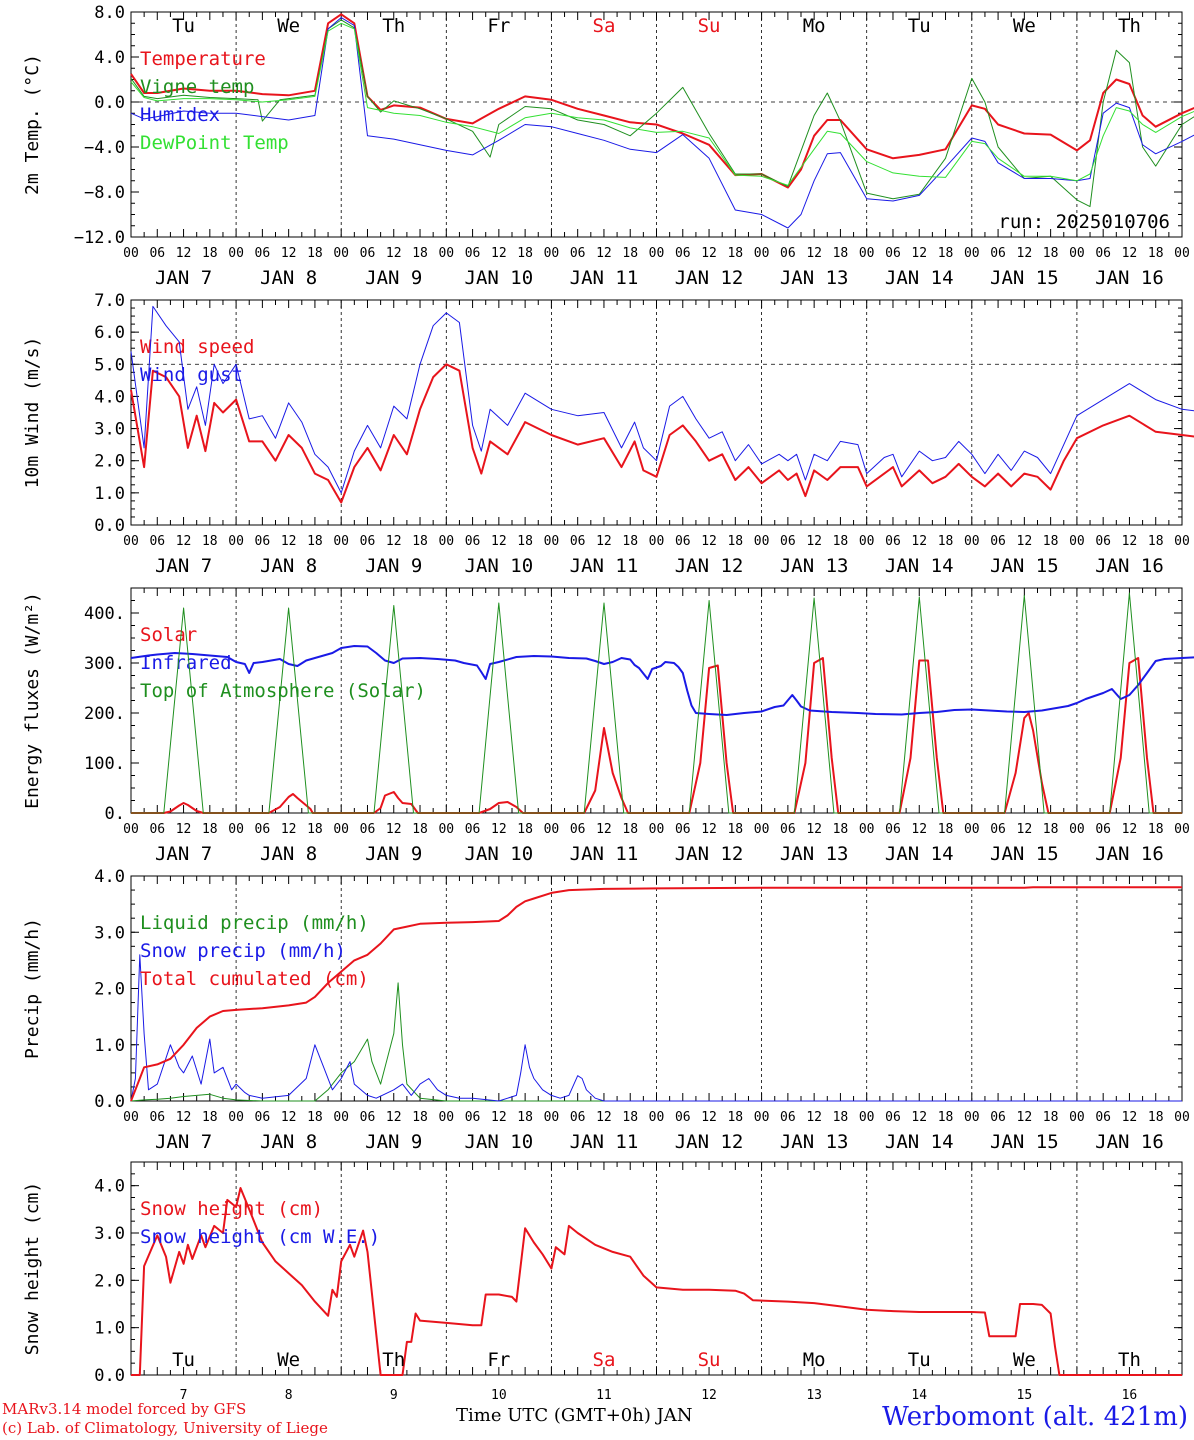 The height and width of the screenshot is (1440, 1194). I want to click on time-axis-label: Time UTC (GMT+0h) JAN, so click(574, 1415).